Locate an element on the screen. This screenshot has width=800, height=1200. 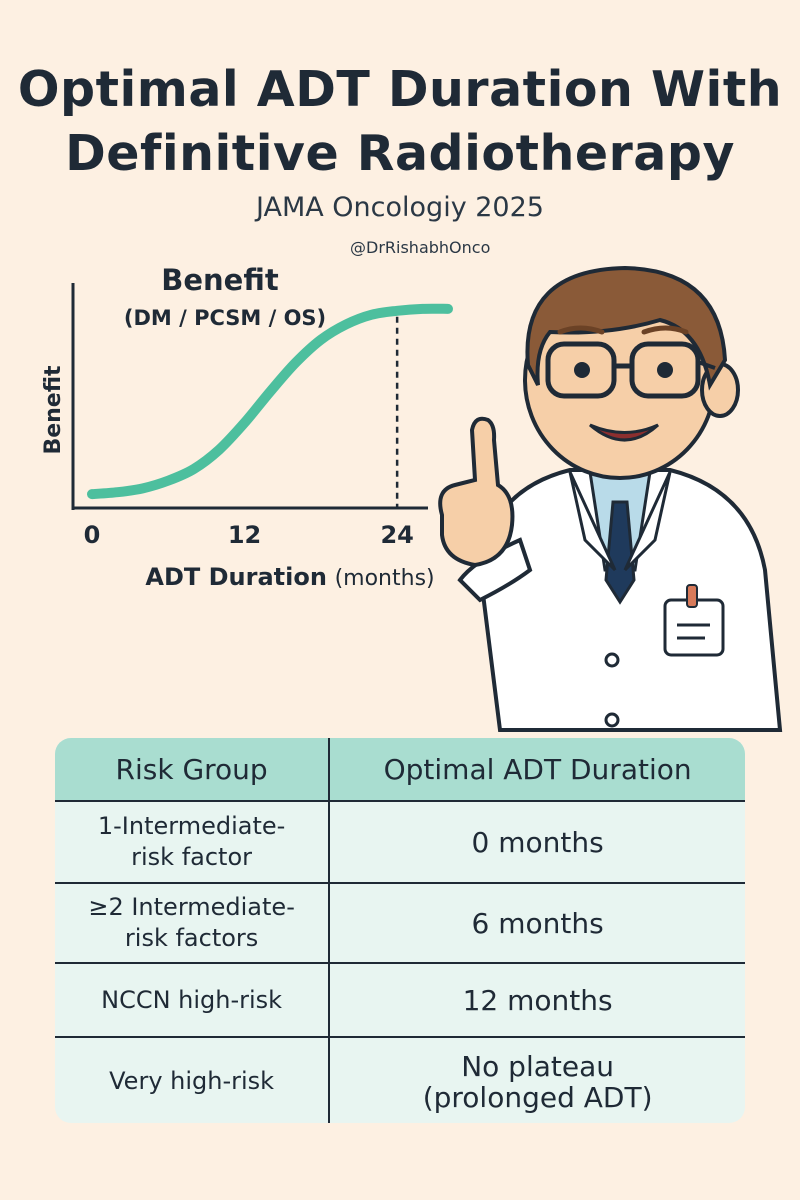
page-subtitle: JAMA Oncologiy 2025 is located at coordinates (400, 207).